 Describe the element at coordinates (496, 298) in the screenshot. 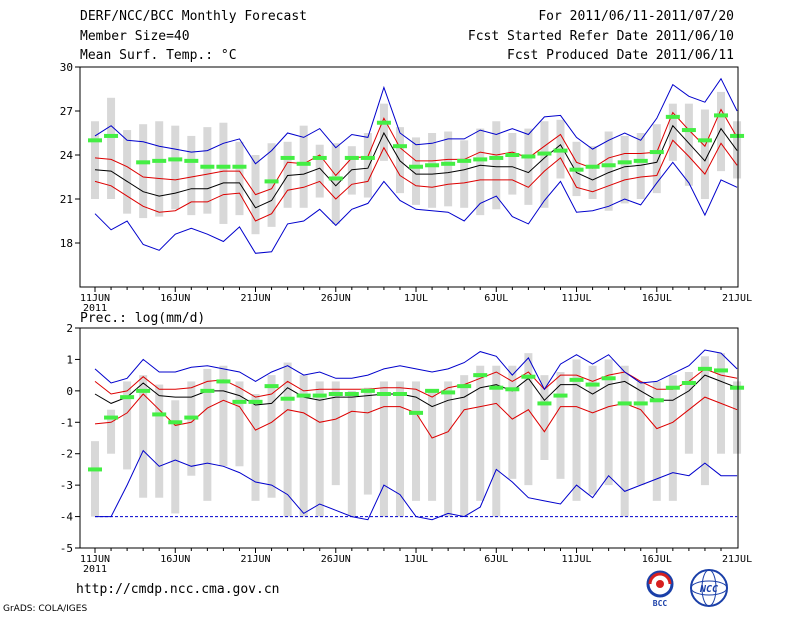

I see `x-tick-label: 6JUL` at that location.